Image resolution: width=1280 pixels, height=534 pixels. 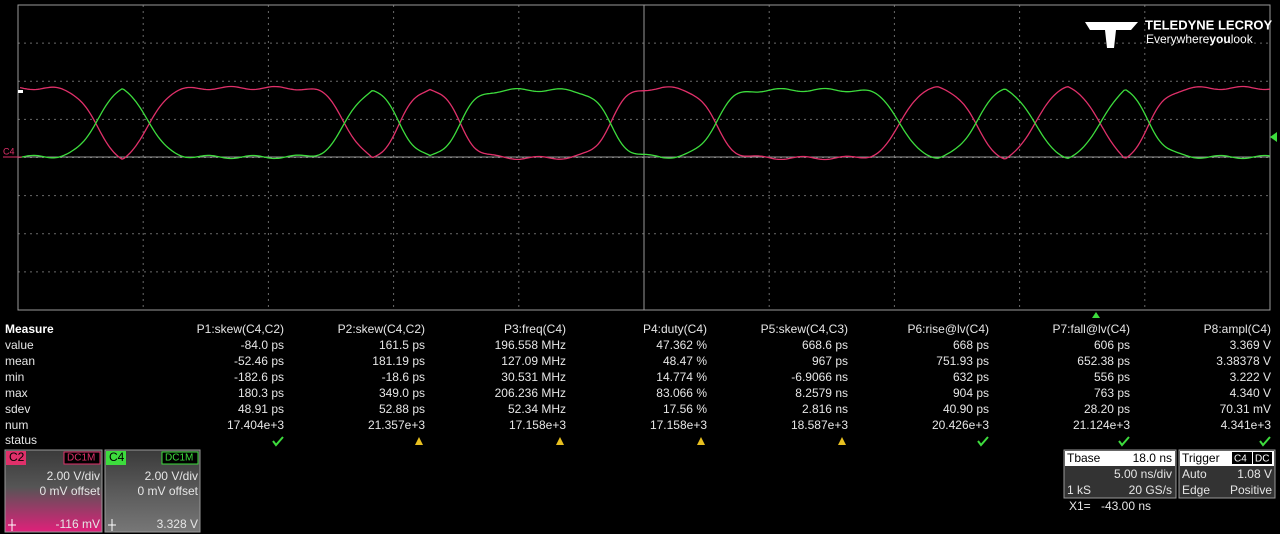 I want to click on cell: 127.09 MHz, so click(x=533, y=361).